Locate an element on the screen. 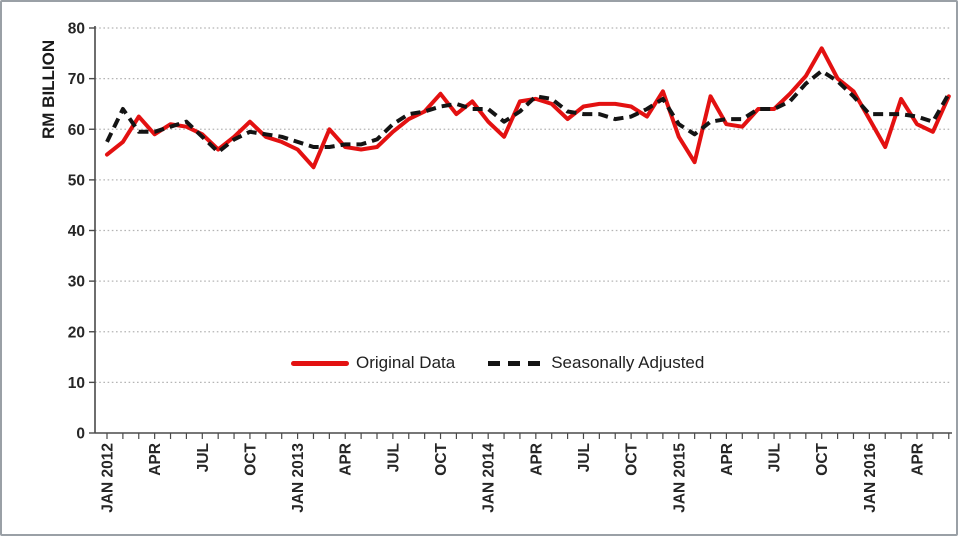  y-tick-label: 10 is located at coordinates (76, 383).